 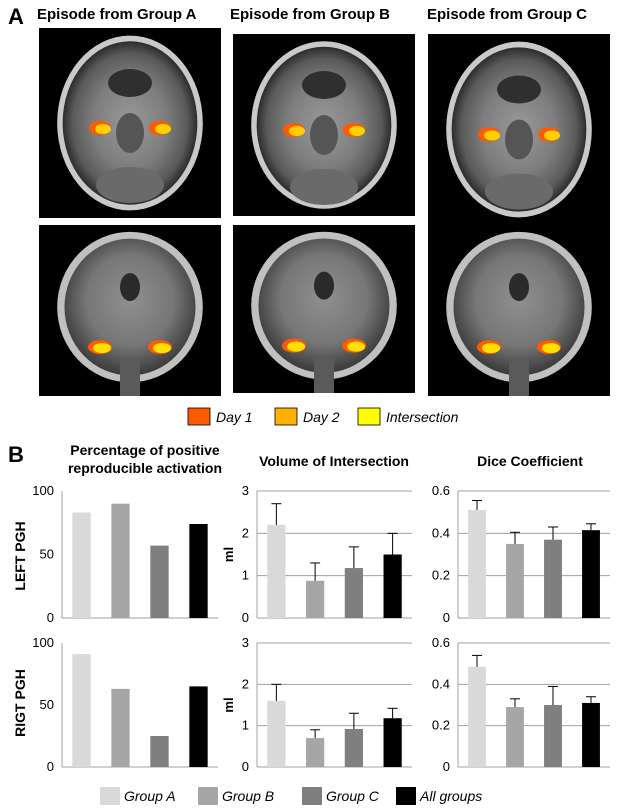 I want to click on chart-dice-left: 0 0.2 0.4 0.6, so click(x=521, y=554).